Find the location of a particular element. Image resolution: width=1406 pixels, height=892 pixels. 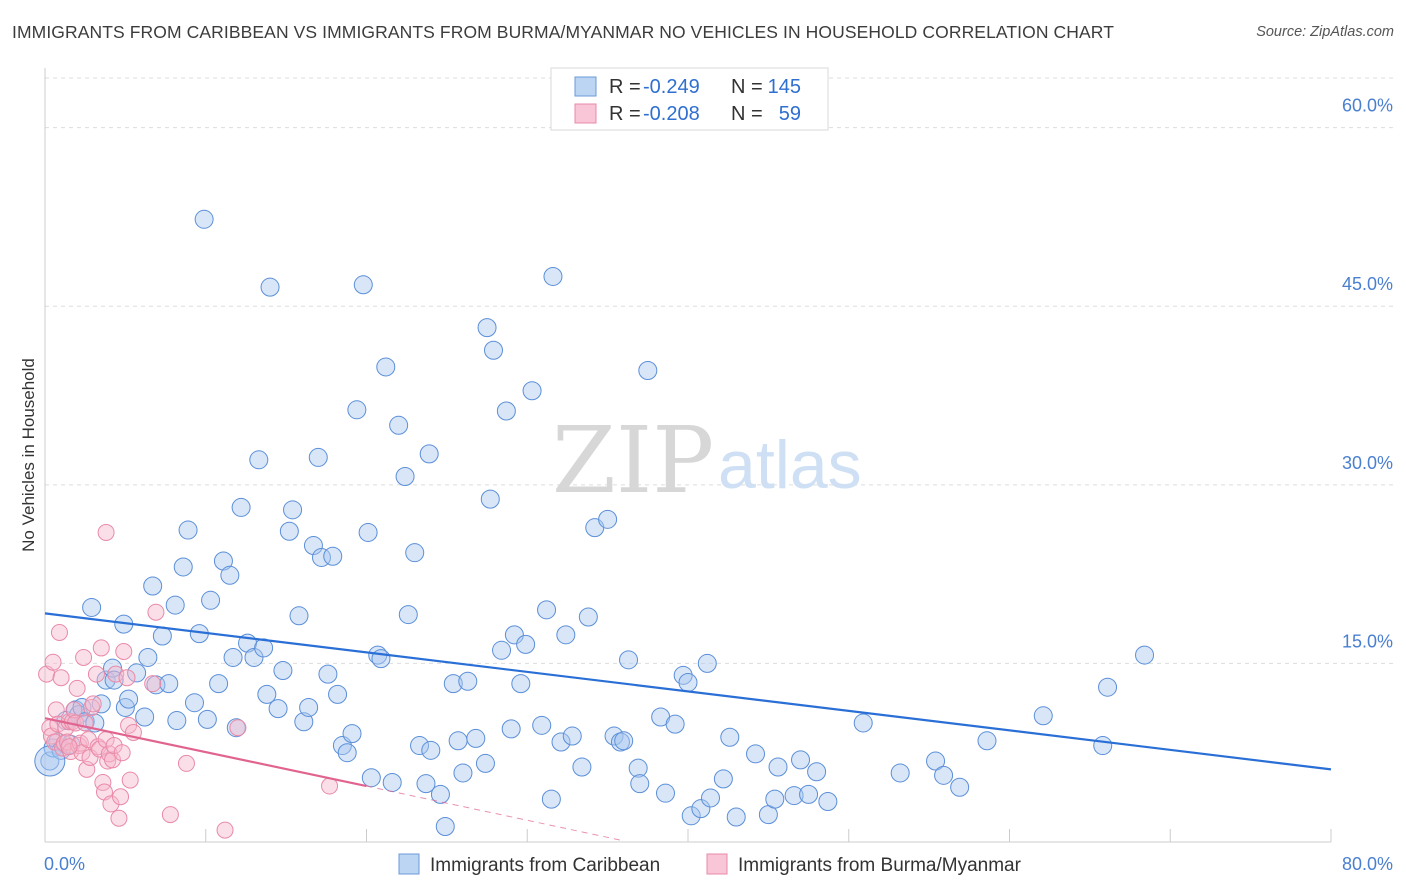

legend-r-label-2: R = is located at coordinates (625, 114).